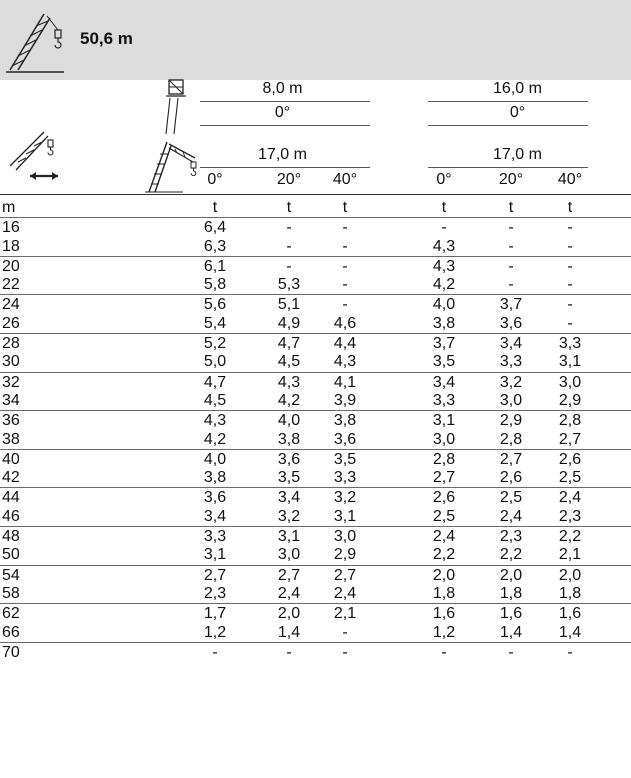 This screenshot has width=631, height=778. I want to click on load-cell: 5,6, so click(215, 305).